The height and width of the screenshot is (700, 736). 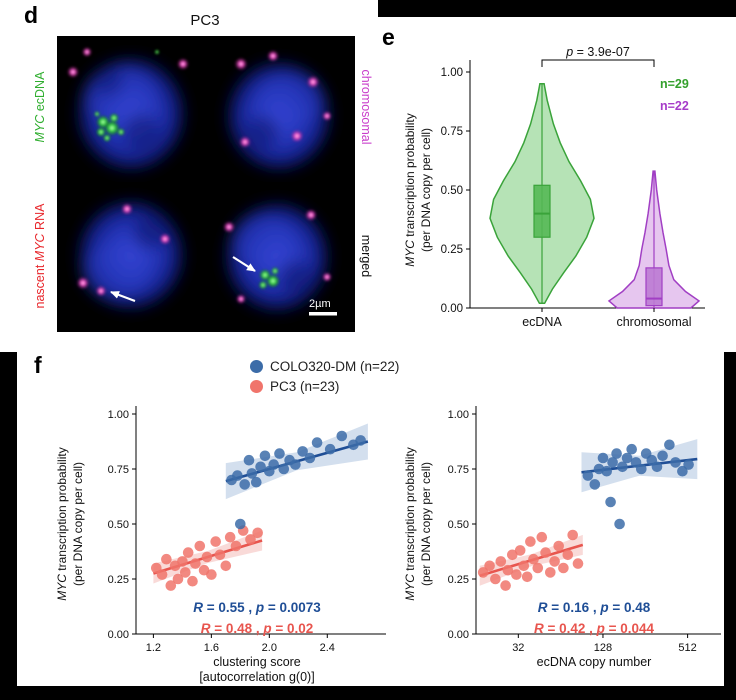 What do you see at coordinates (130, 109) in the screenshot?
I see `micrograph-ecdna` at bounding box center [130, 109].